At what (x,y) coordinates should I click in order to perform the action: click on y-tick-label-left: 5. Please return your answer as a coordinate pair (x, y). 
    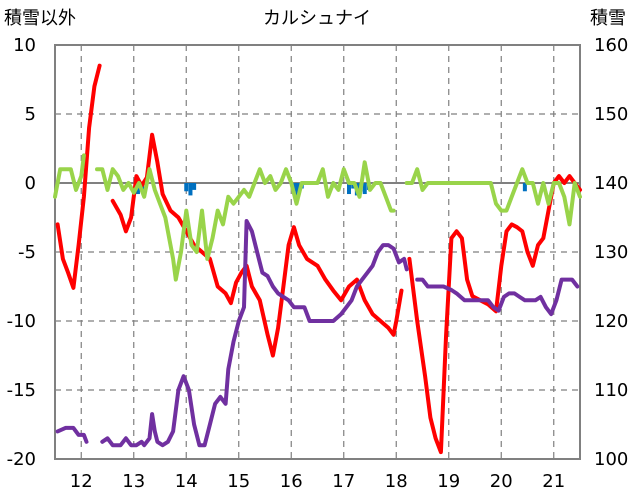
    Looking at the image, I should click on (30, 114).